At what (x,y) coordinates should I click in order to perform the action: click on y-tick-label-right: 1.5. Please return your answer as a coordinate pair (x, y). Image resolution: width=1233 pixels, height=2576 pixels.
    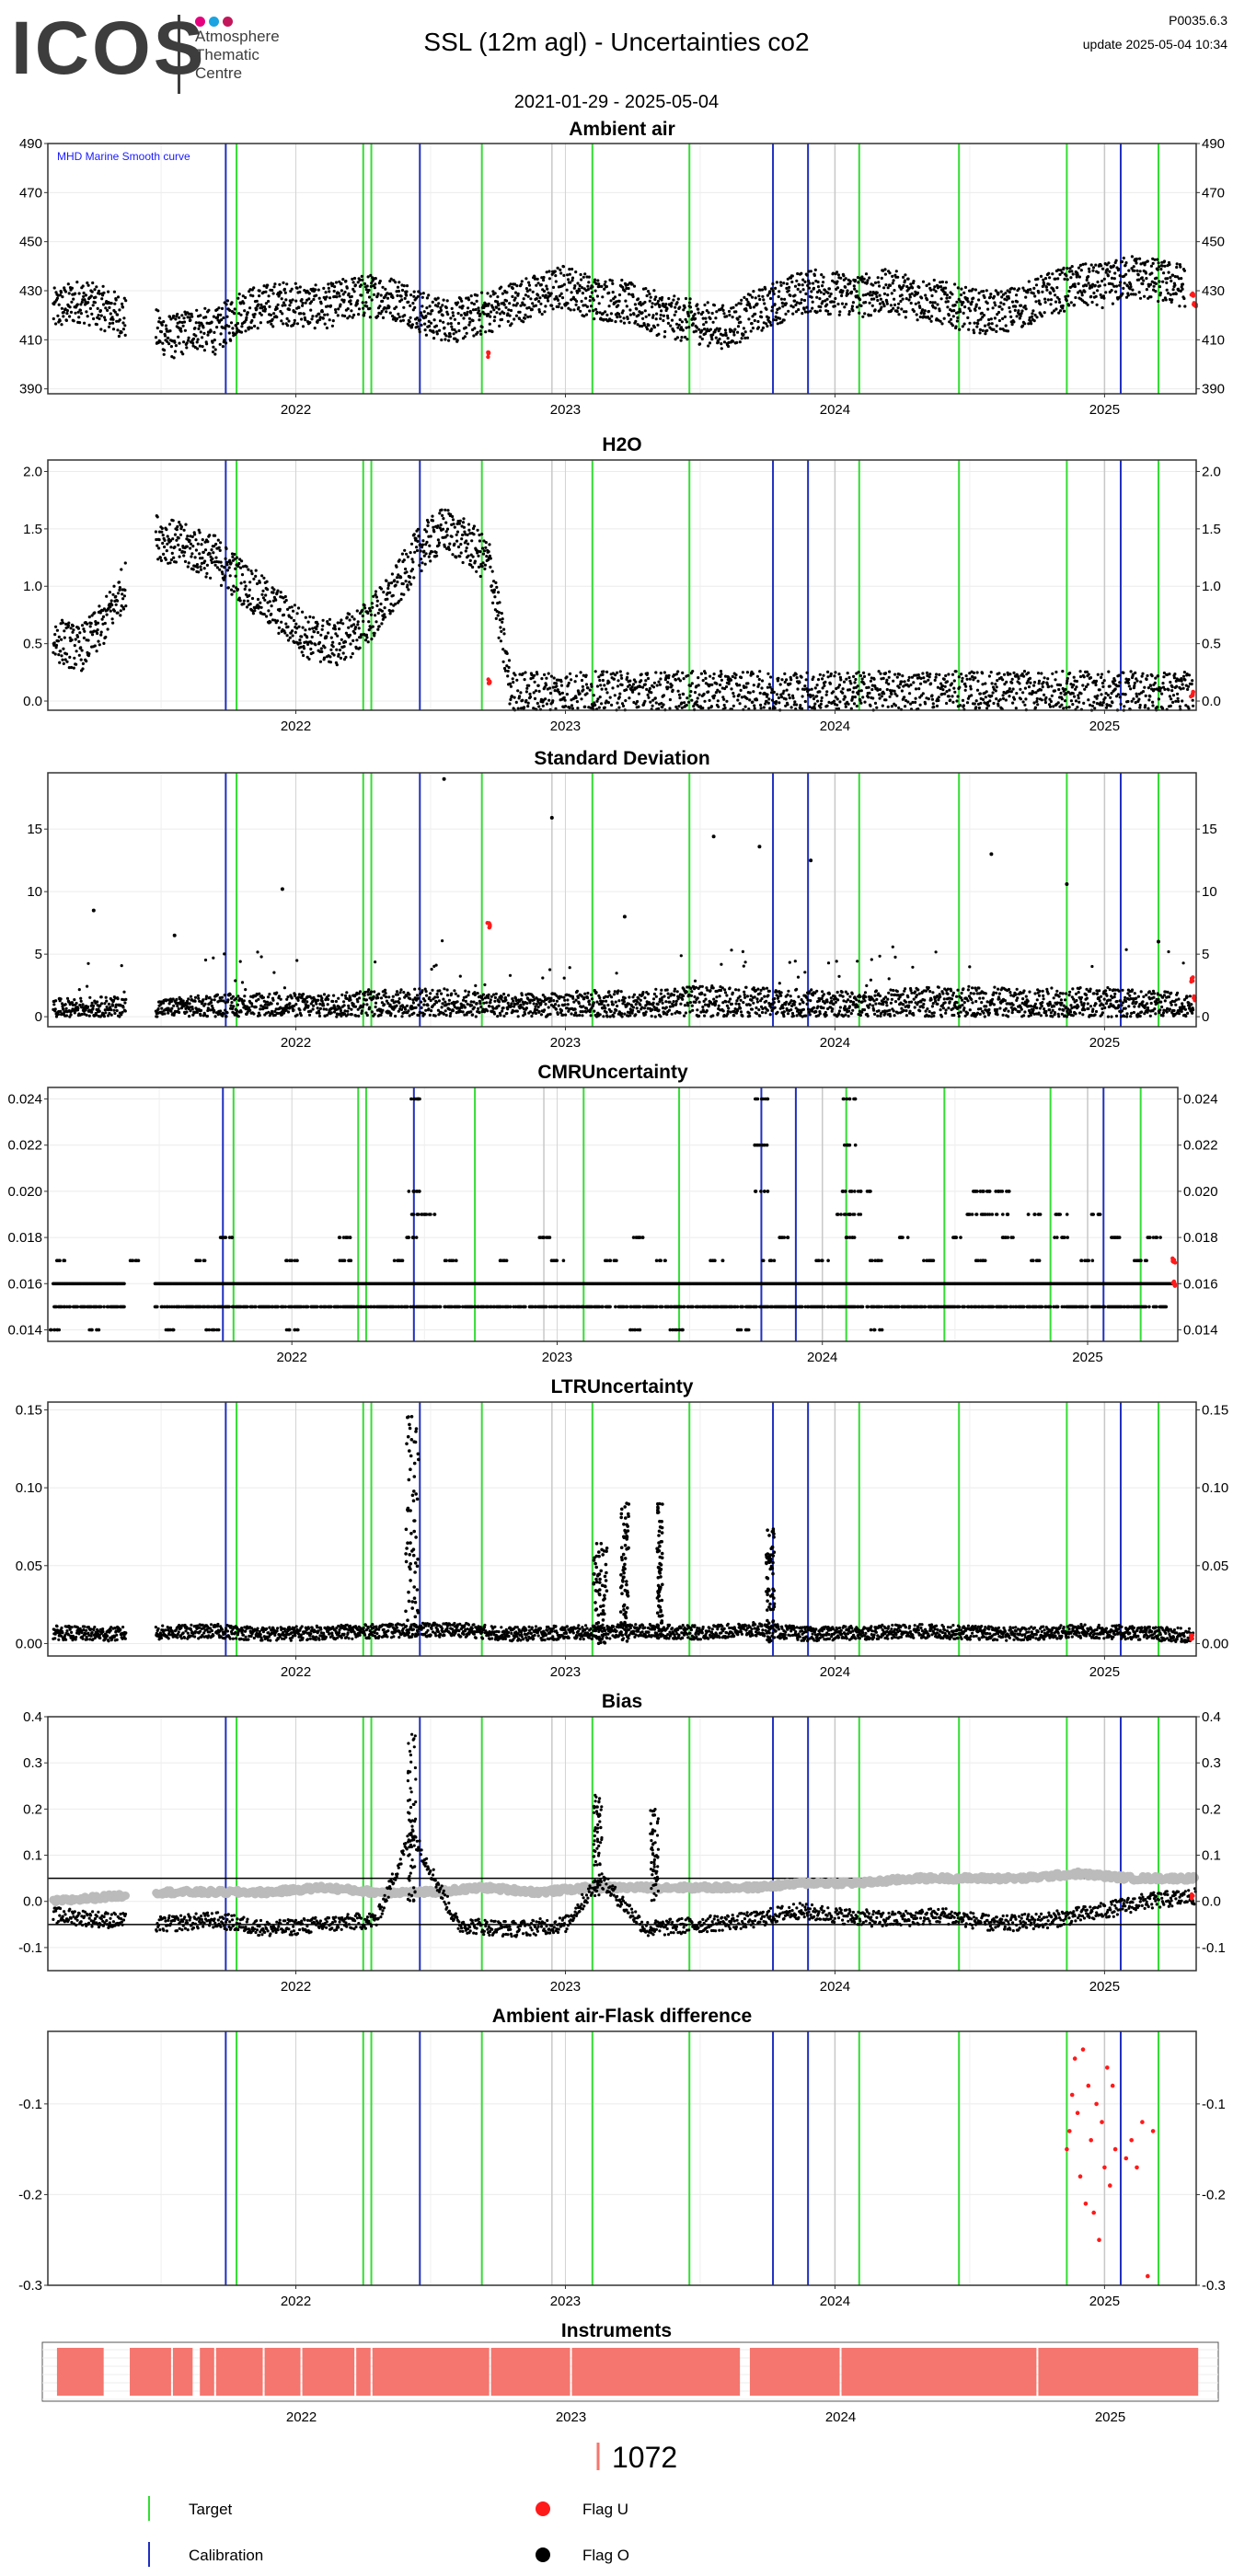
    Looking at the image, I should click on (1211, 529).